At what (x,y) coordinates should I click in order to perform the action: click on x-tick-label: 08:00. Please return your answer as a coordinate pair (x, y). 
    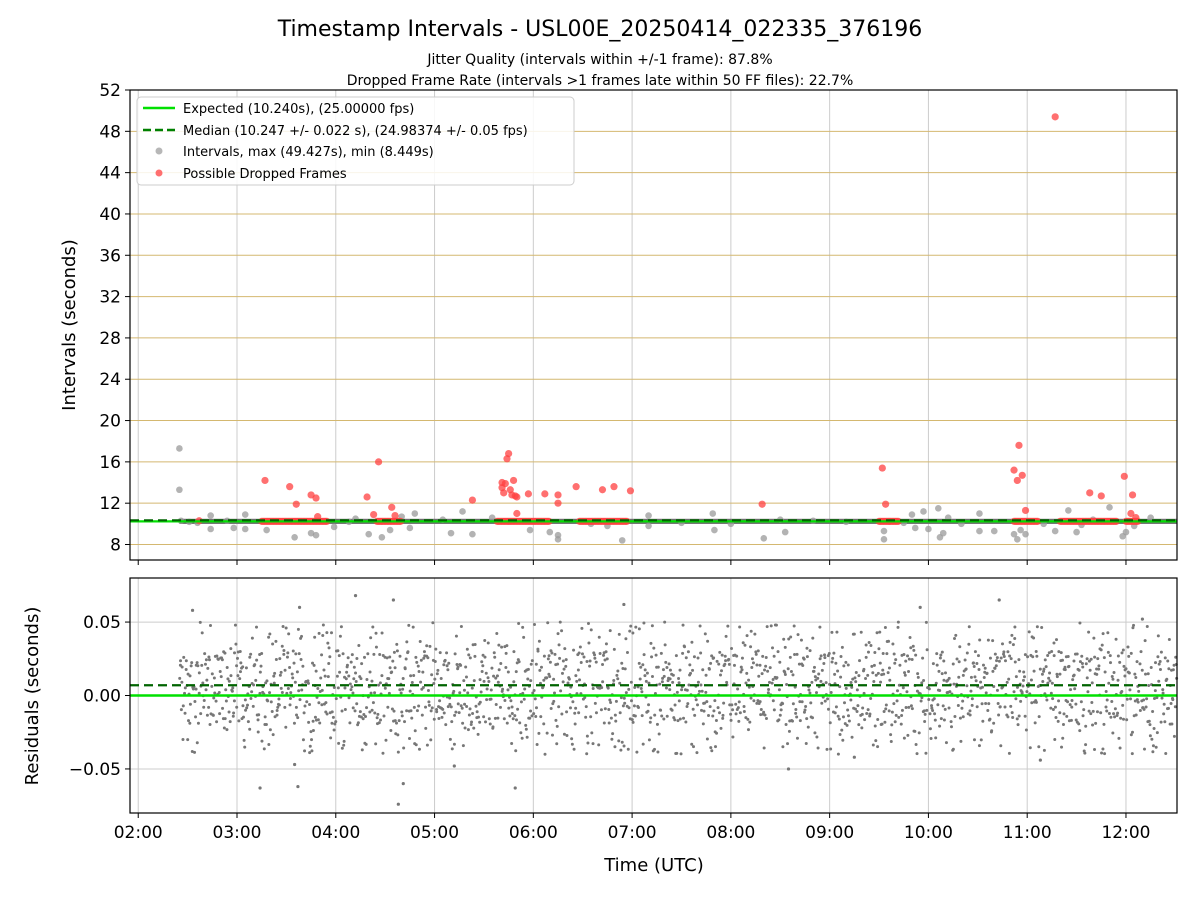
    Looking at the image, I should click on (730, 833).